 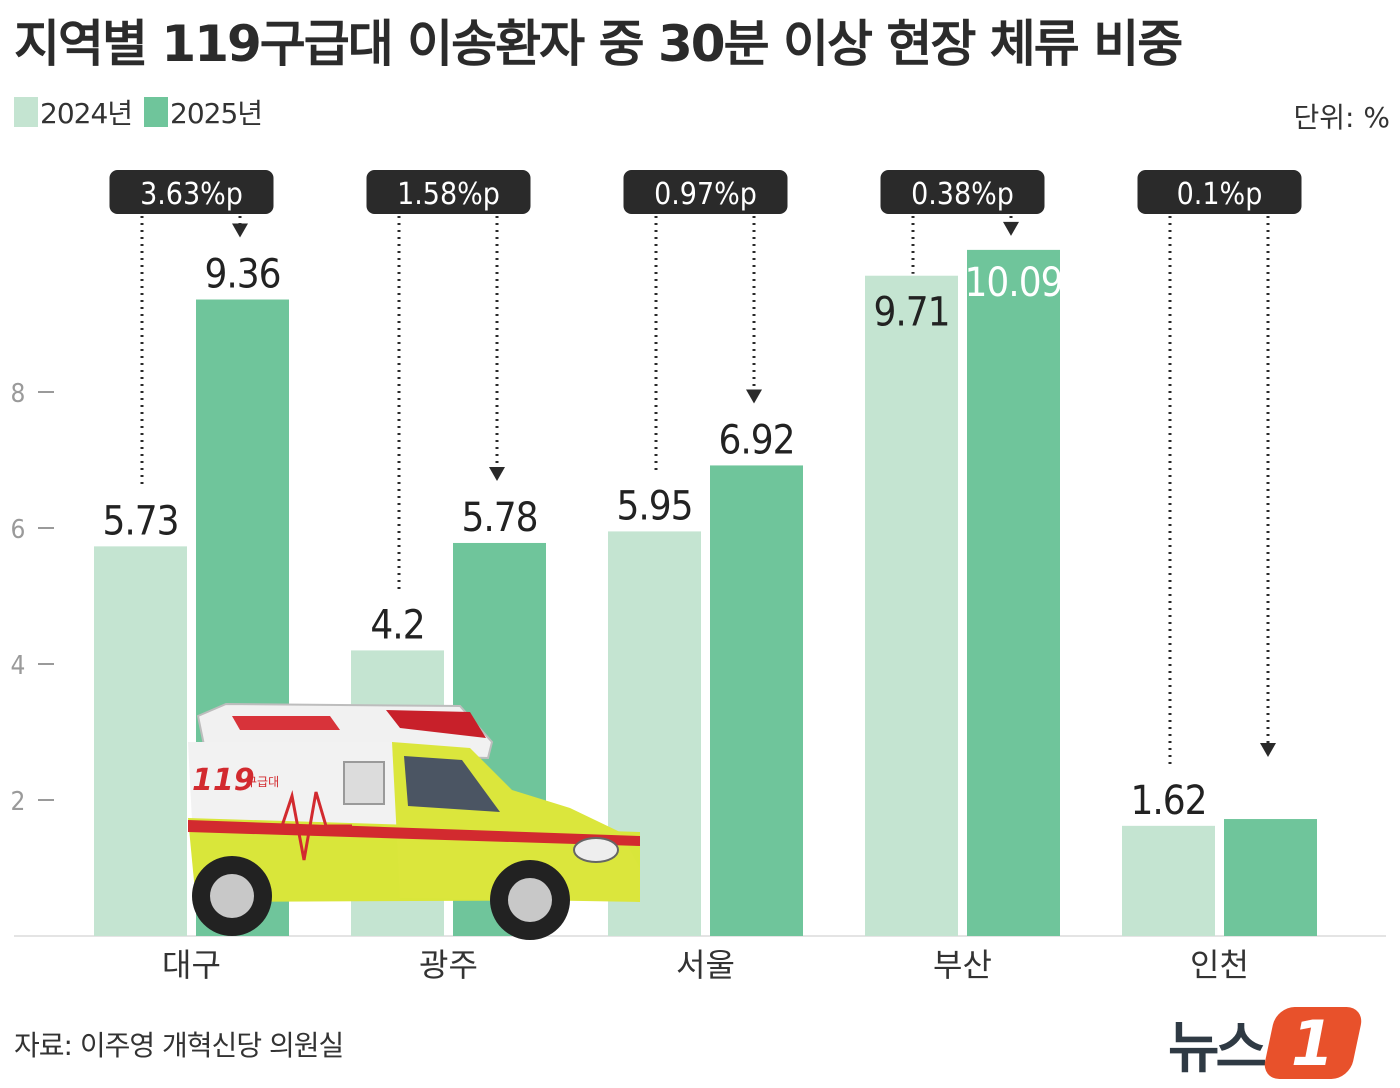 I want to click on value-label-2025: 10.09, so click(x=1014, y=283).